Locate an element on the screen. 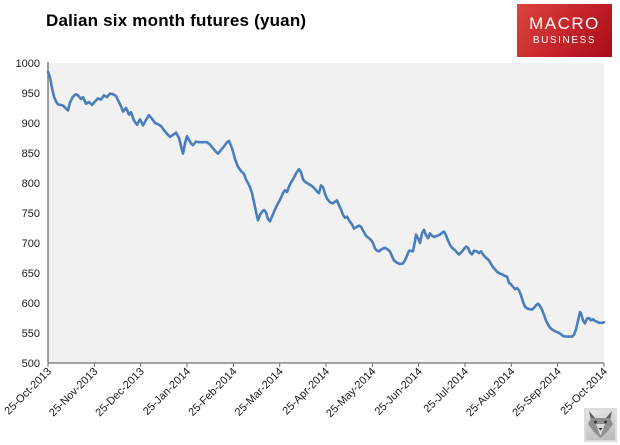 Image resolution: width=620 pixels, height=445 pixels. x-tick-label: 25-Sep-2014 is located at coordinates (536, 392).